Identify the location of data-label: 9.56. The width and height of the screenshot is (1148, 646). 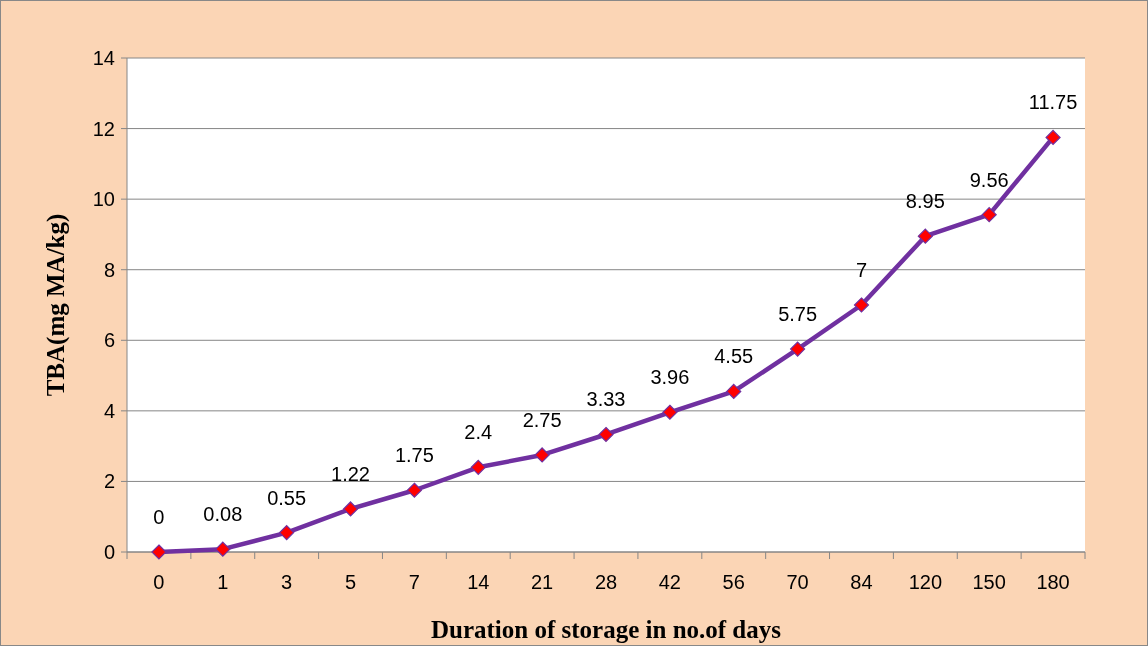
(989, 179).